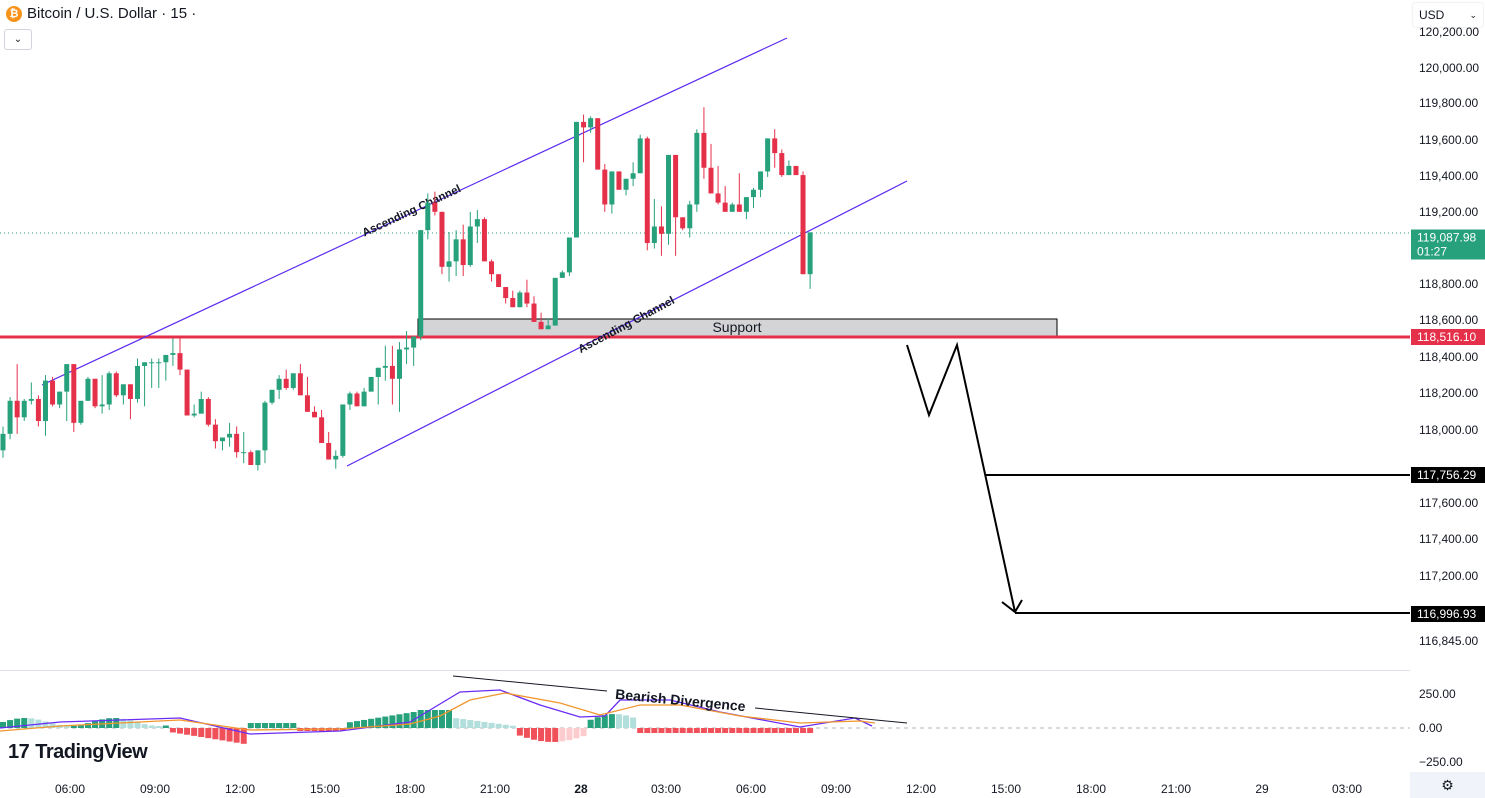 The height and width of the screenshot is (798, 1485). What do you see at coordinates (78, 752) in the screenshot?
I see `tradingview-logo: 17 TradingView` at bounding box center [78, 752].